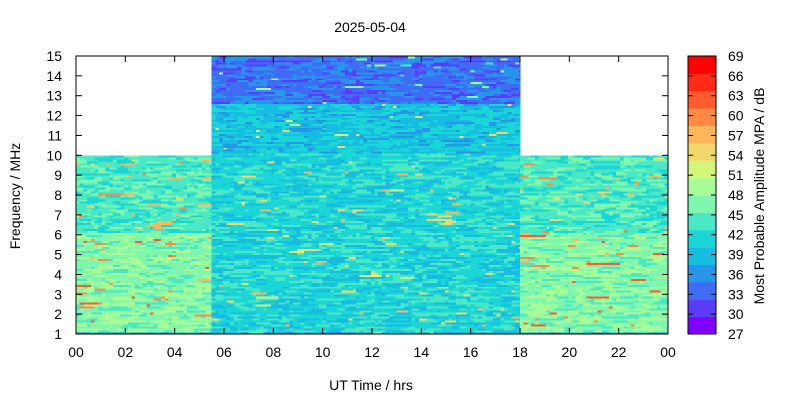 The image size is (800, 400). I want to click on x-tick-label: 12, so click(372, 352).